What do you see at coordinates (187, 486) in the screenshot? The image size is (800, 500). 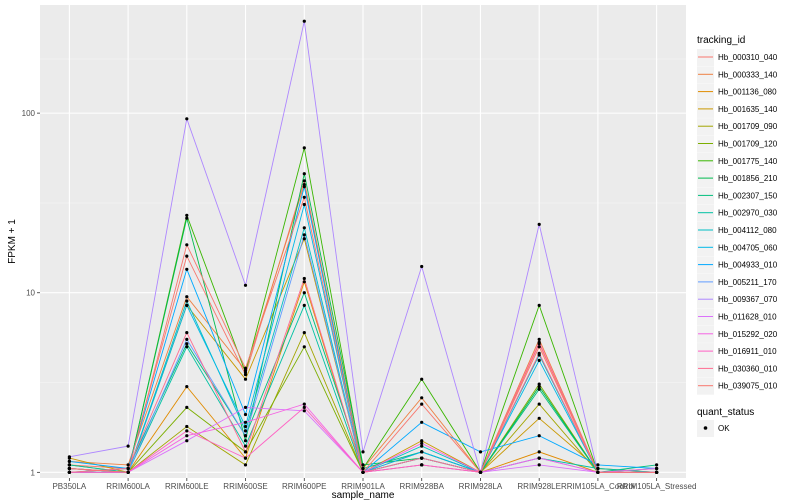 I see `x-tick-label: RRIM600LE` at bounding box center [187, 486].